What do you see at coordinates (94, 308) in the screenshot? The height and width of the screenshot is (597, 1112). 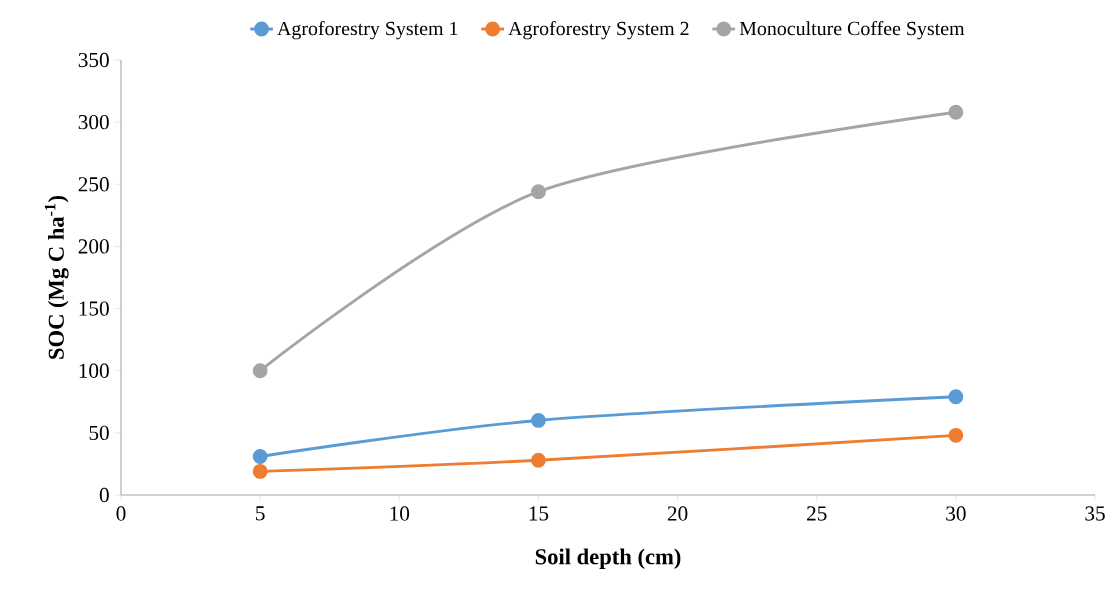 I see `y-tick-label: 150` at bounding box center [94, 308].